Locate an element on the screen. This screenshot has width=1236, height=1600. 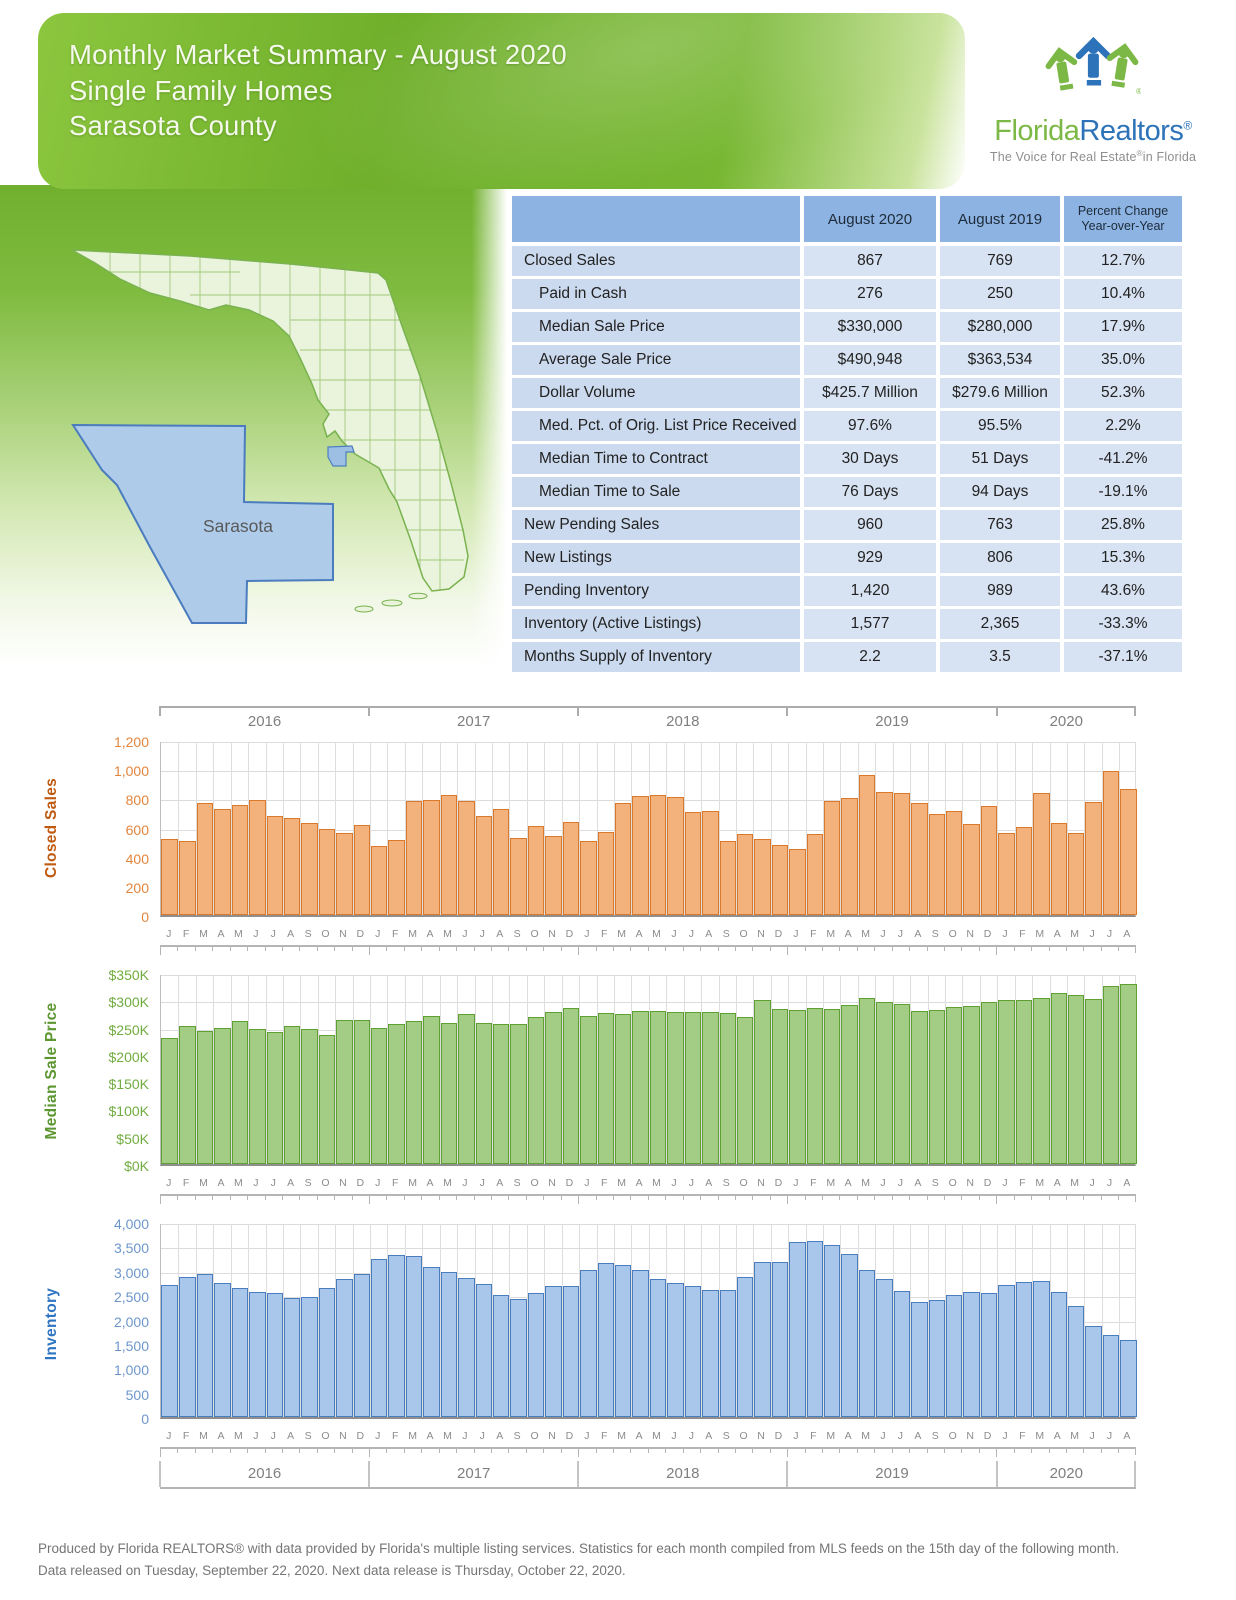
value-aug-2019-cell: 763 is located at coordinates (1000, 525).